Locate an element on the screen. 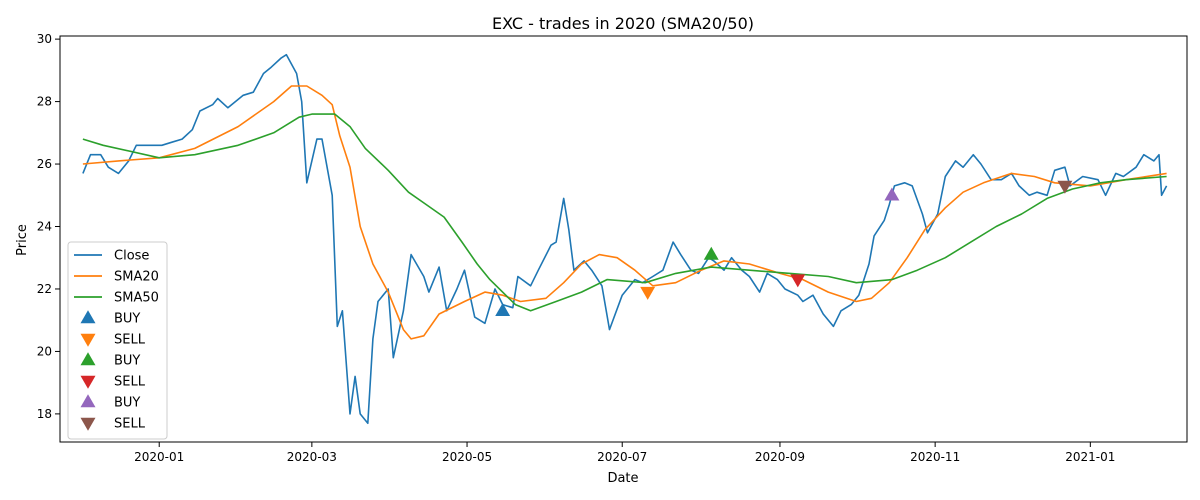 The height and width of the screenshot is (500, 1200). x-tick-label: 2020-03 is located at coordinates (312, 457).